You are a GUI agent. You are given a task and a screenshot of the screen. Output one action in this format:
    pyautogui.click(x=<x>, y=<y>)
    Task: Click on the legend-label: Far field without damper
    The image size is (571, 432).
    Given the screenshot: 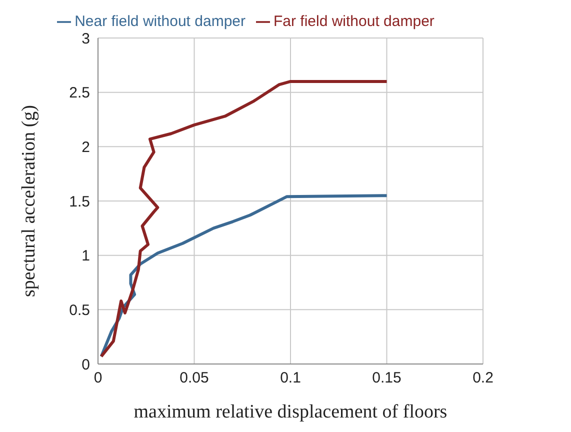 What is the action you would take?
    pyautogui.click(x=354, y=21)
    